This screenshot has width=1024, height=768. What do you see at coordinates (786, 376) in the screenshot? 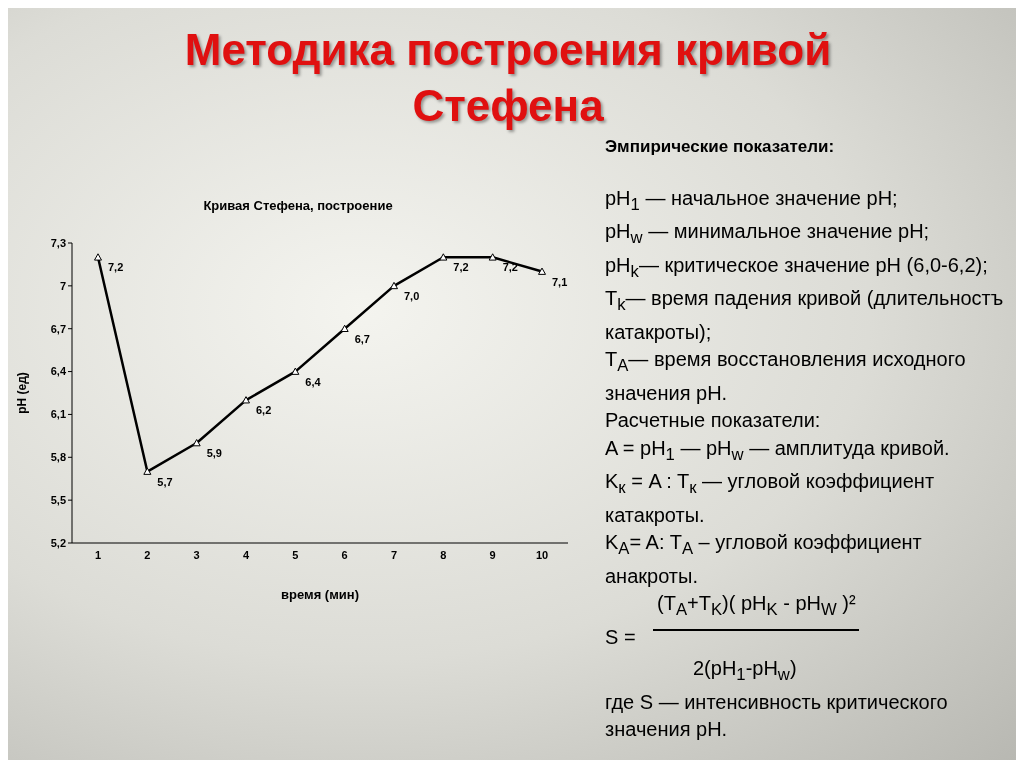
I see `text: T$_{A}$— время восстановления исходного значения pH.` at bounding box center [786, 376].